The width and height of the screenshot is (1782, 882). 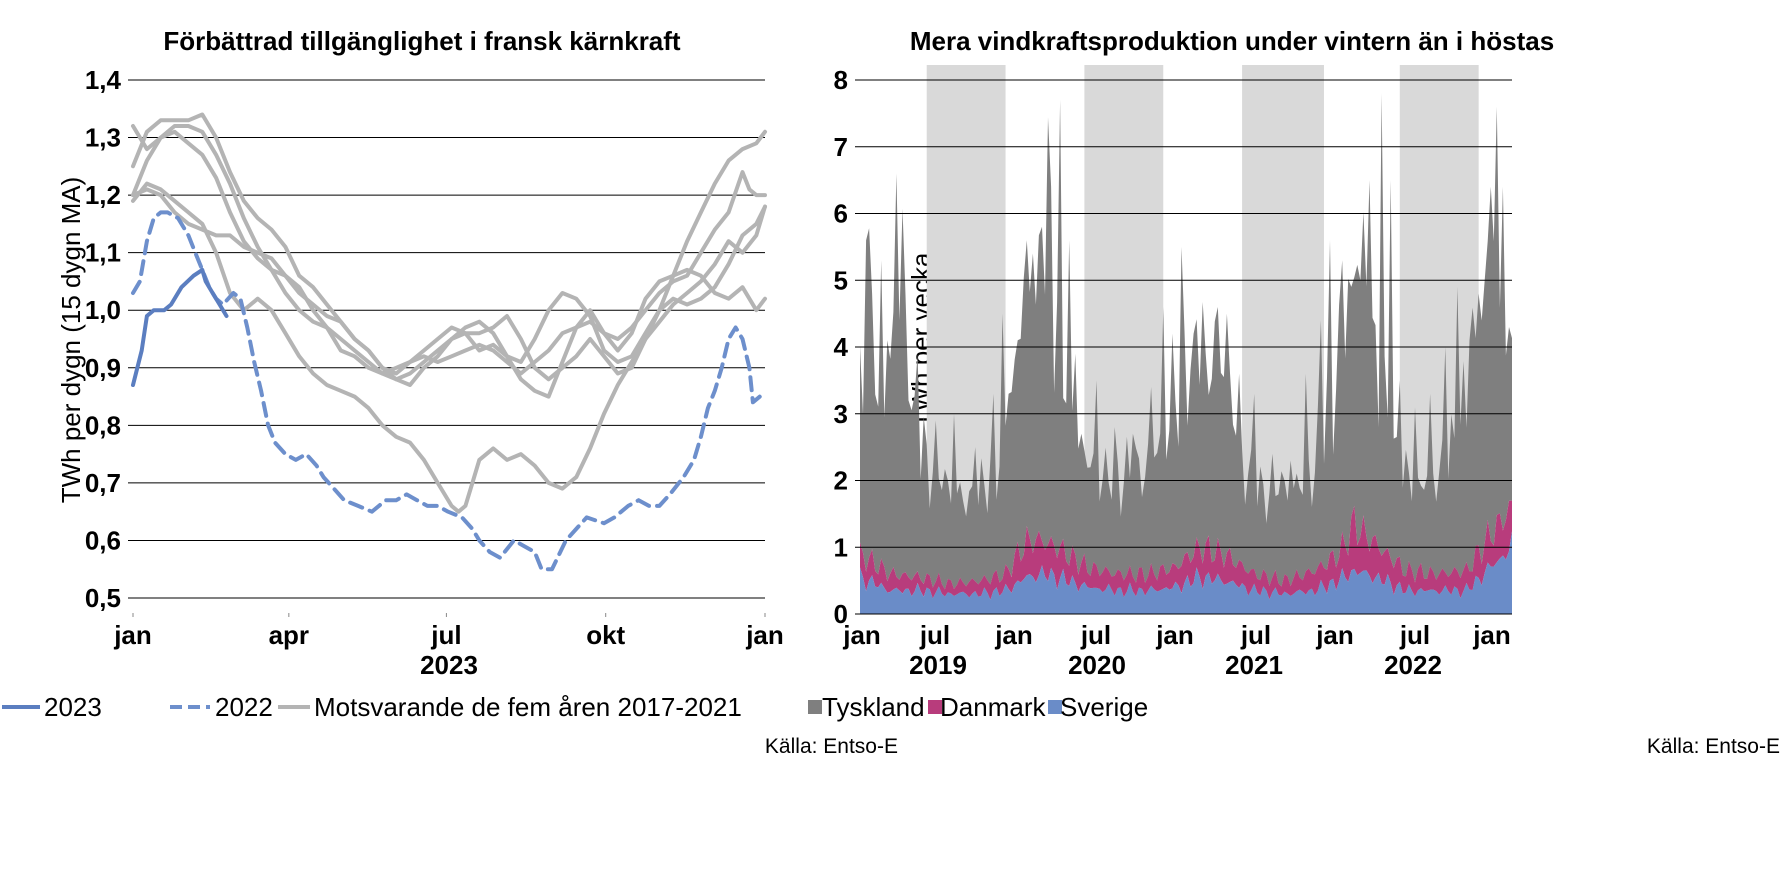 What do you see at coordinates (993, 707) in the screenshot?
I see `legend-label-danmark: Danmark` at bounding box center [993, 707].